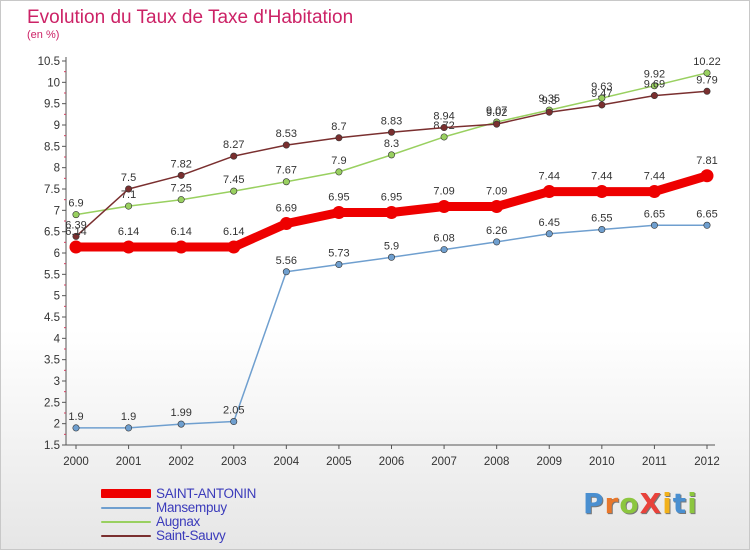  Describe the element at coordinates (286, 171) in the screenshot. I see `data-label-augnax: 7.67` at that location.